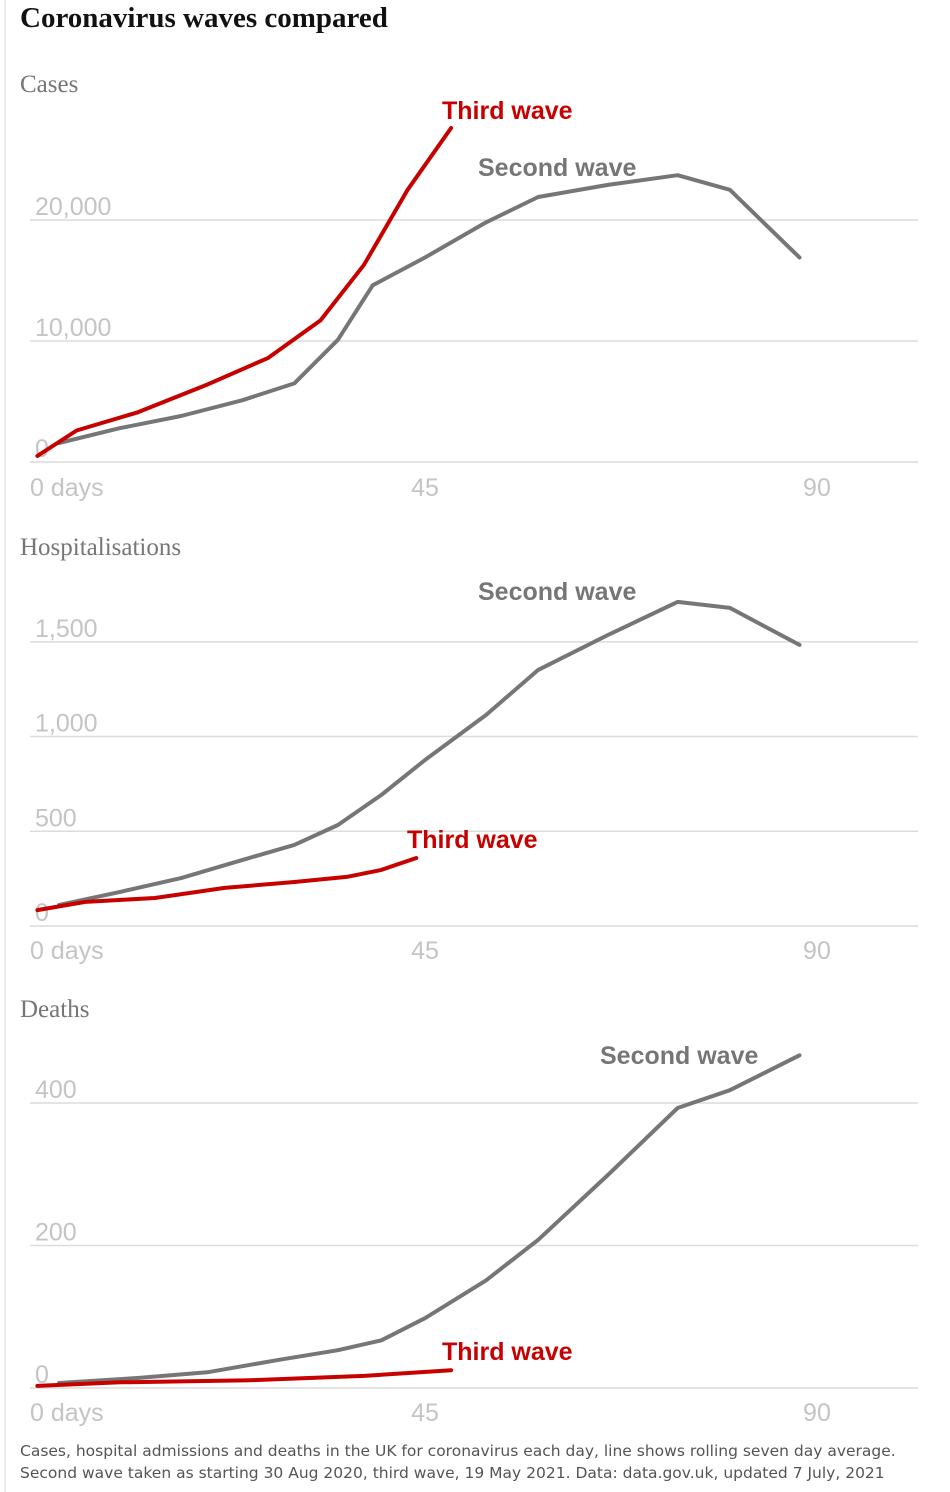 This screenshot has height=1492, width=950. What do you see at coordinates (66, 724) in the screenshot?
I see `y-tick-label: 1,000` at bounding box center [66, 724].